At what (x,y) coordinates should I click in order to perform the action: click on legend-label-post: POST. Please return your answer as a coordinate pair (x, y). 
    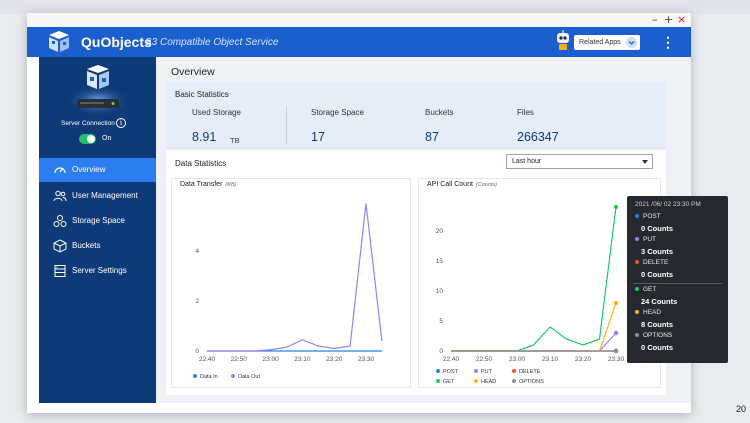
    Looking at the image, I should click on (451, 372).